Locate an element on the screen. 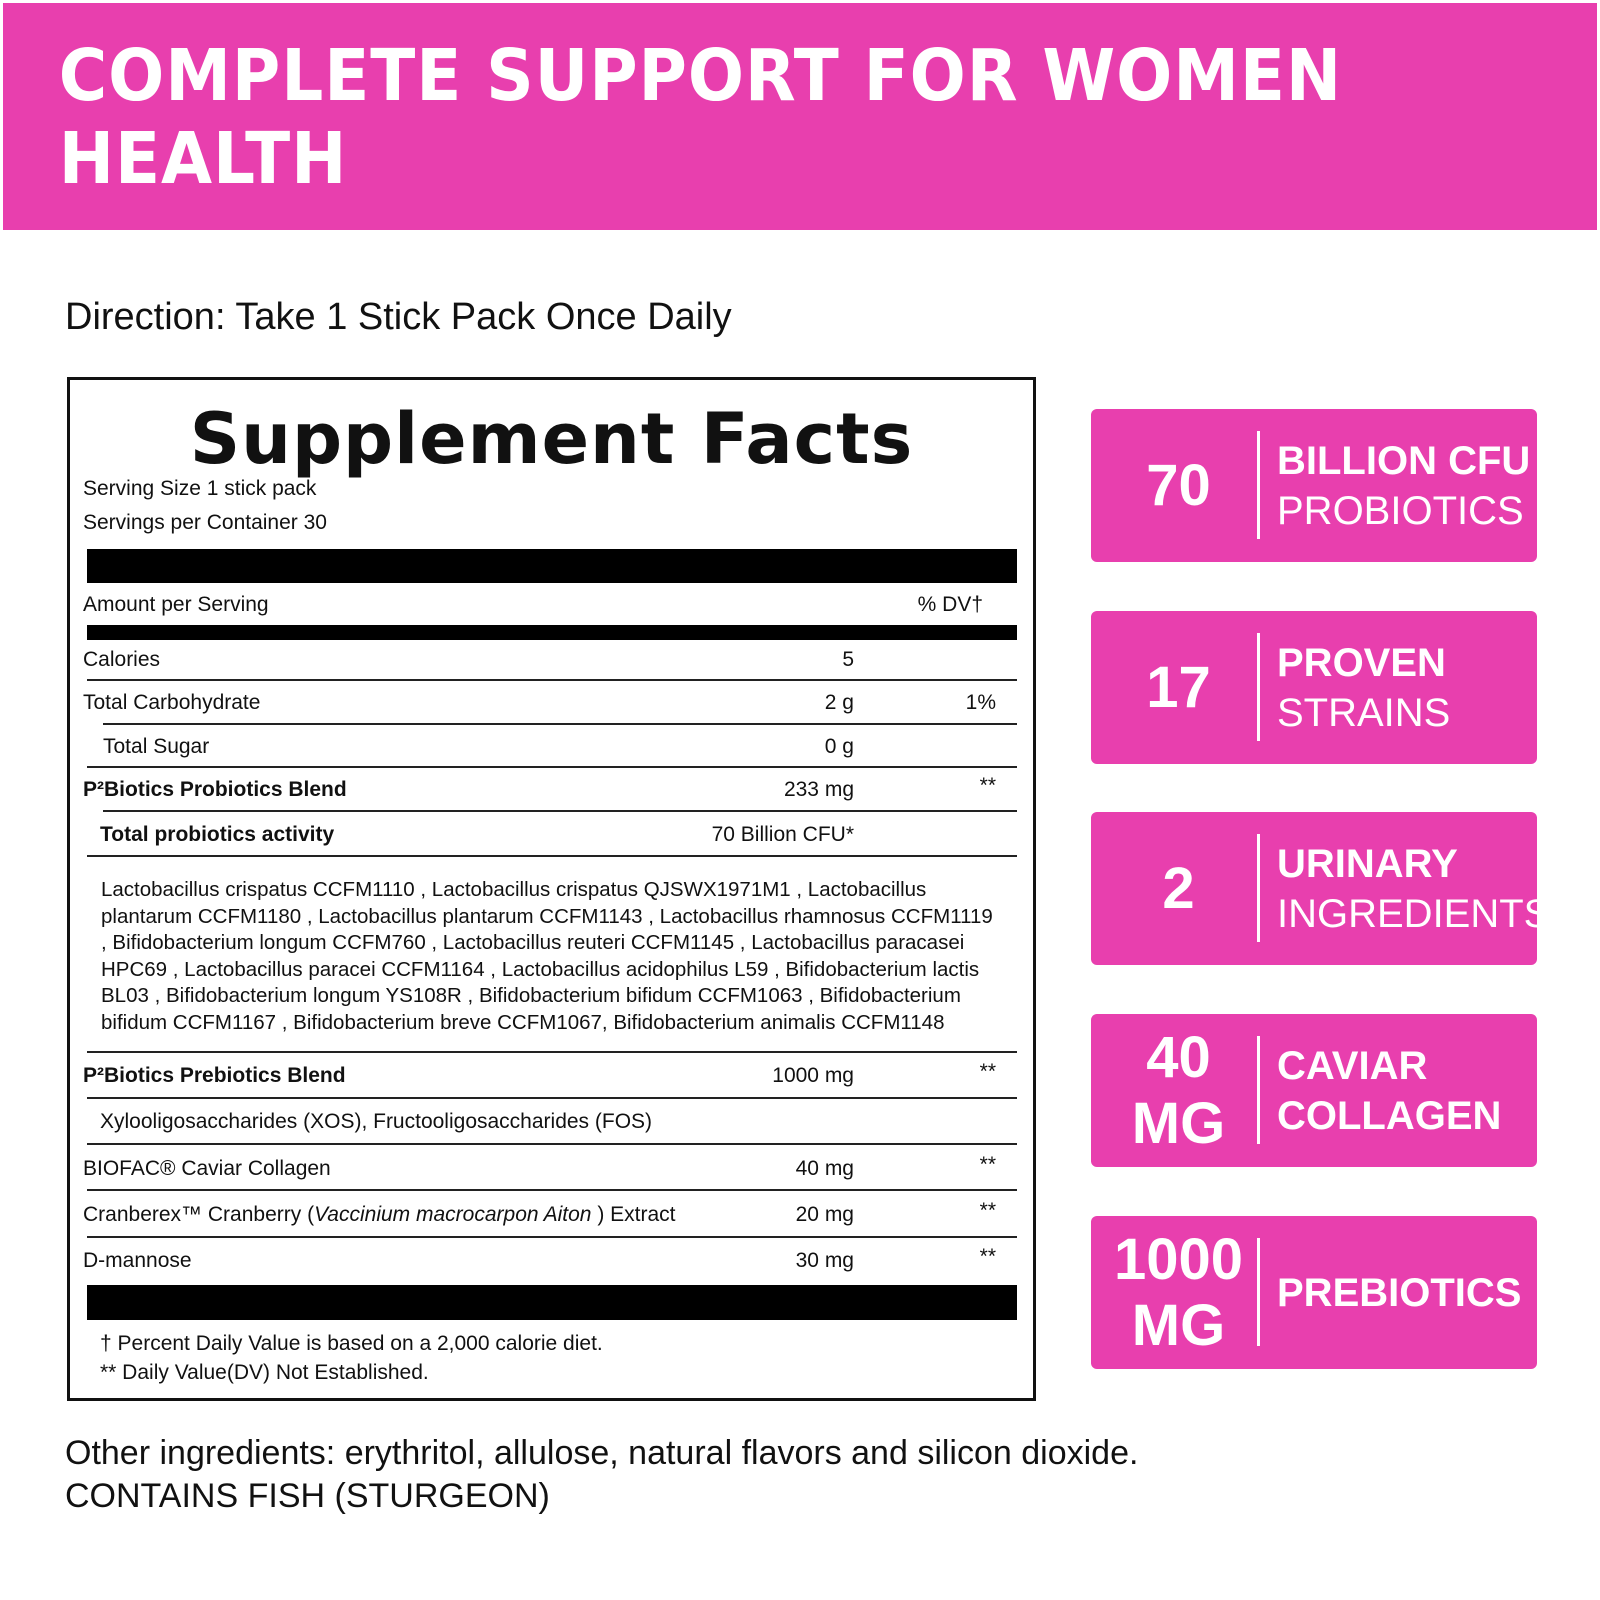  dv-header: % DV† is located at coordinates (950, 604).